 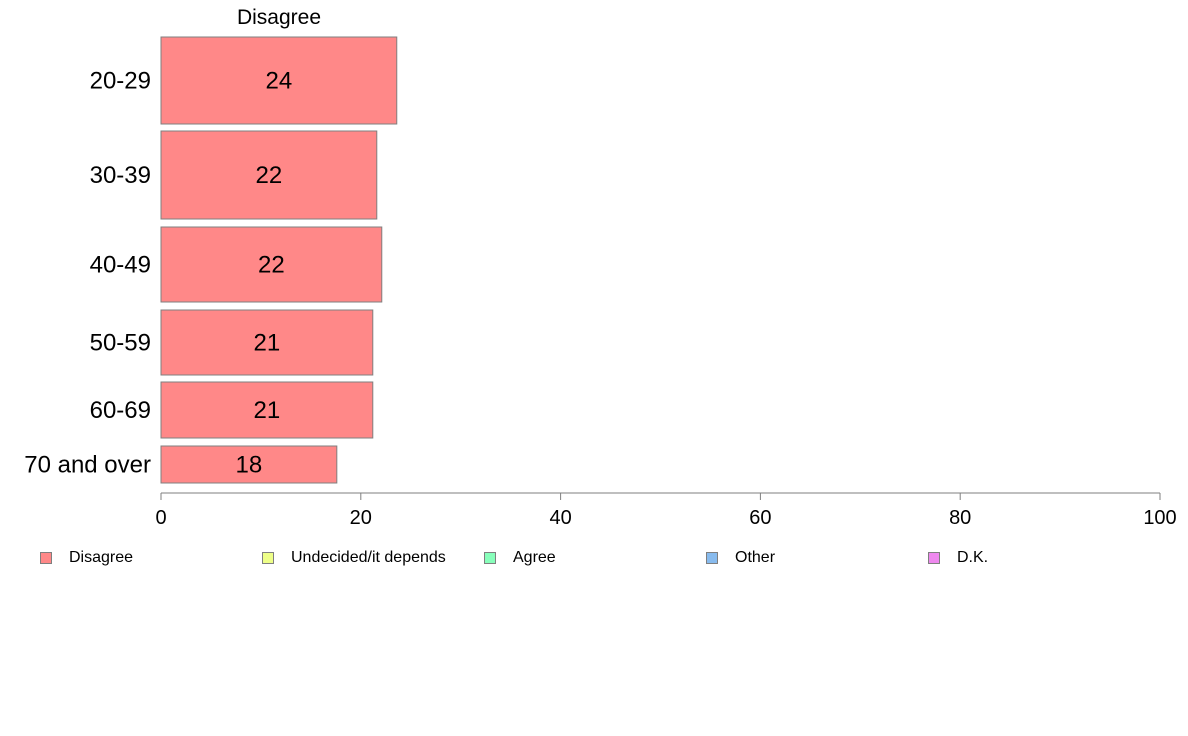 What do you see at coordinates (120, 81) in the screenshot?
I see `category-label: 20-29` at bounding box center [120, 81].